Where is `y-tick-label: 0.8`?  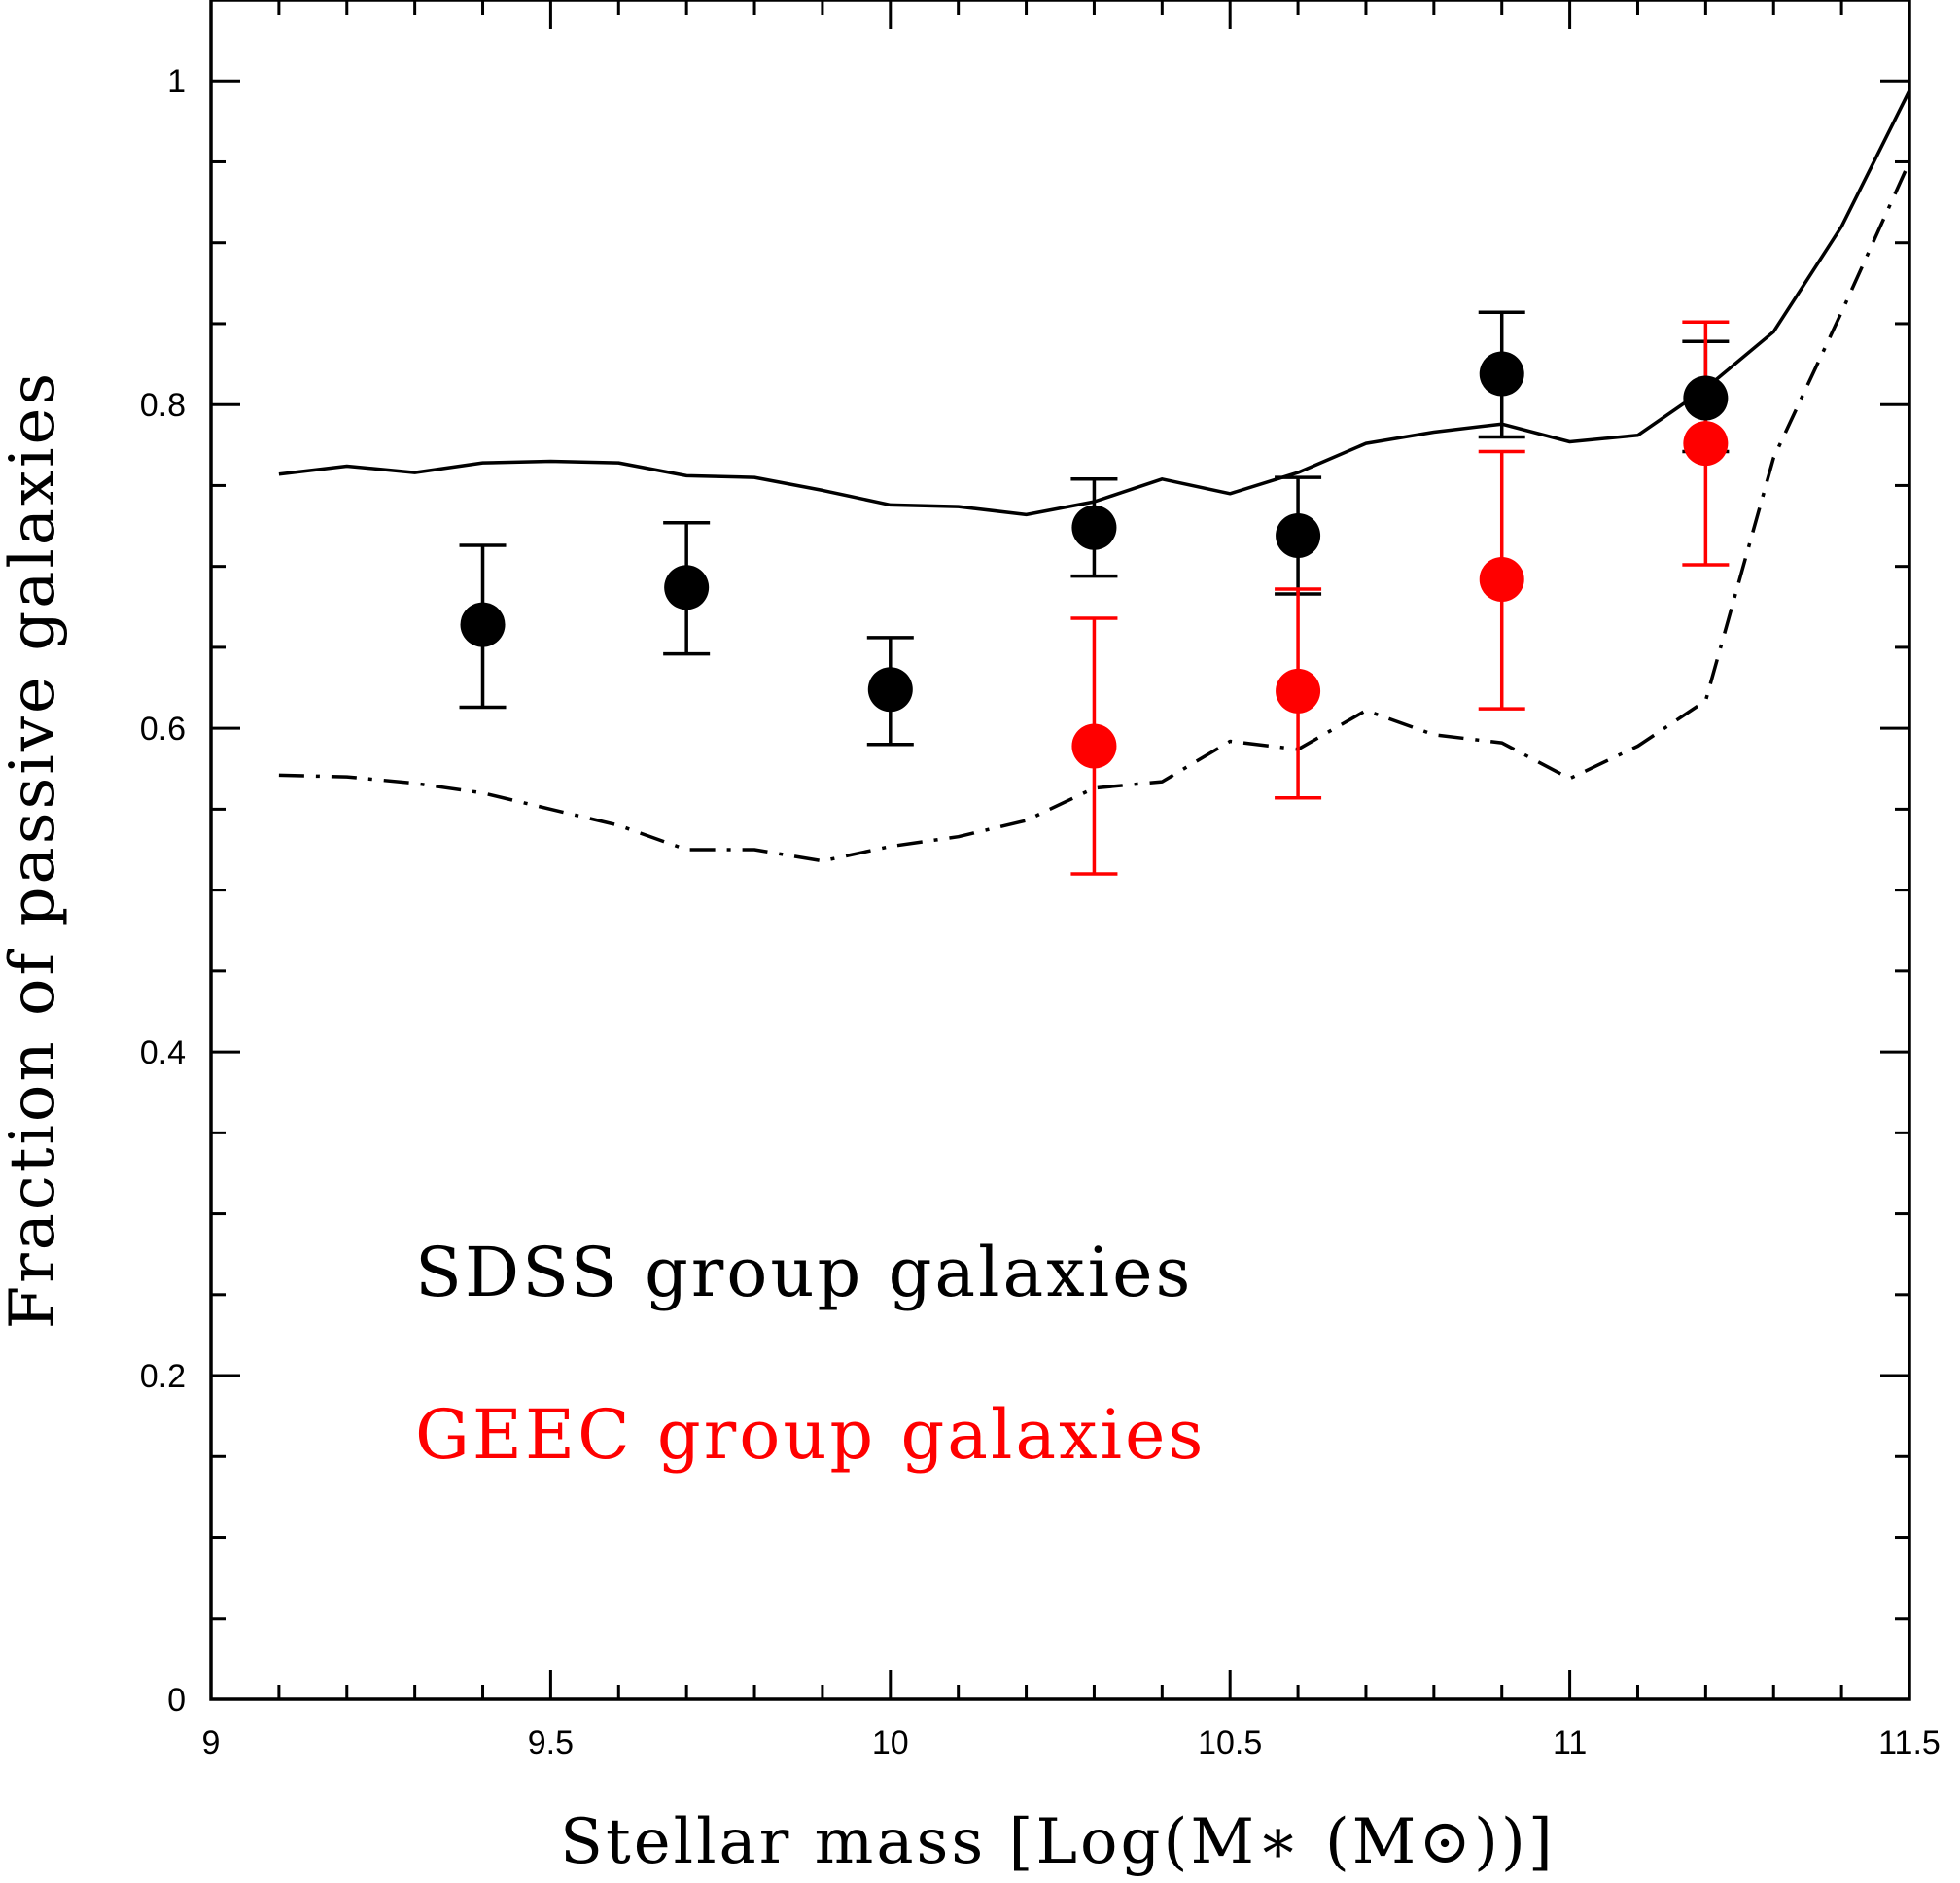
y-tick-label: 0.8 is located at coordinates (163, 405).